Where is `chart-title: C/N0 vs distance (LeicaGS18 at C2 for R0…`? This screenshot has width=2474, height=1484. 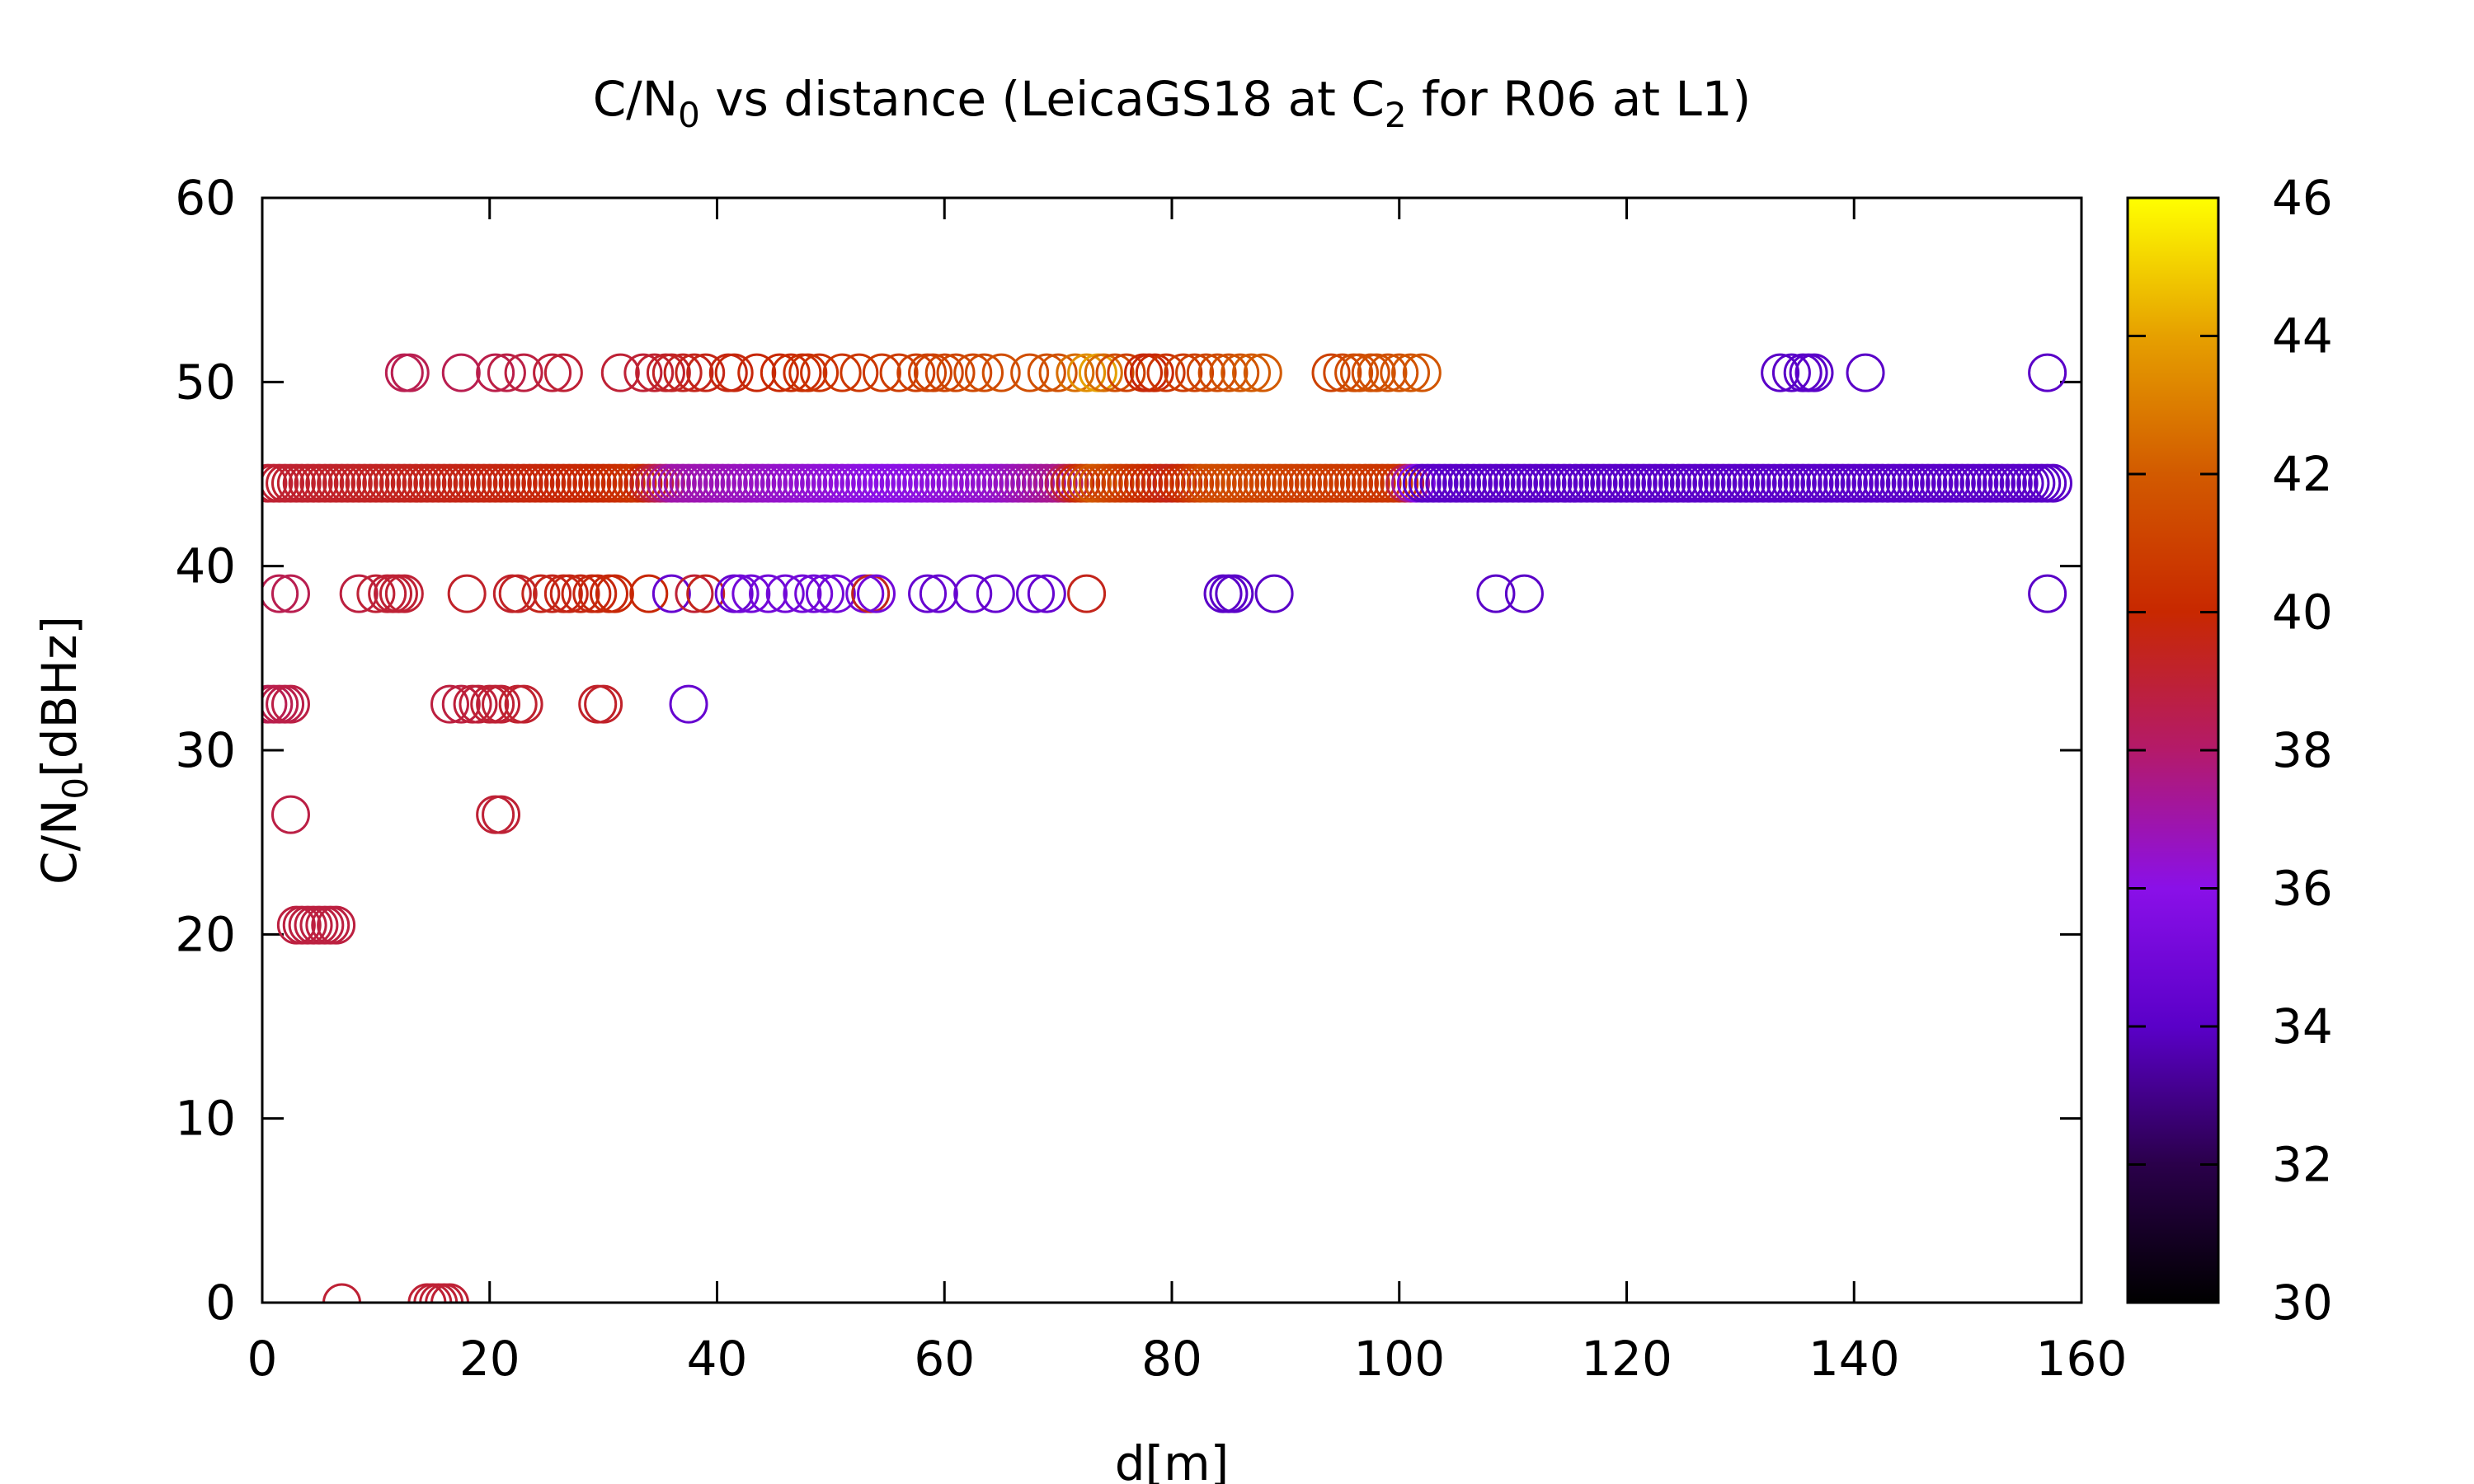
chart-title: C/N0 vs distance (LeicaGS18 at C2 for R0… is located at coordinates (1172, 103).